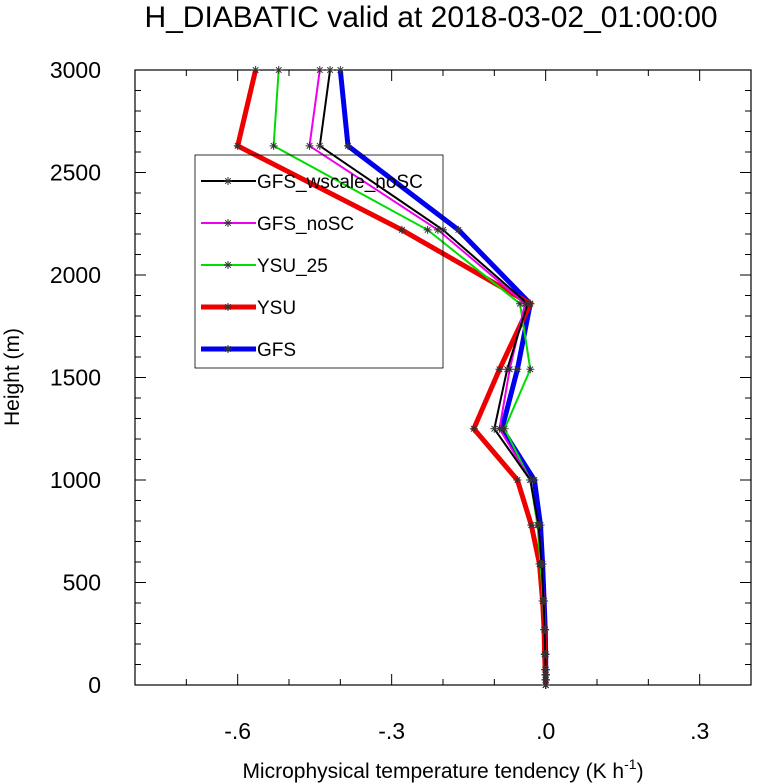 The width and height of the screenshot is (778, 784). Describe the element at coordinates (305, 224) in the screenshot. I see `legend-label: GFS_noSC` at that location.